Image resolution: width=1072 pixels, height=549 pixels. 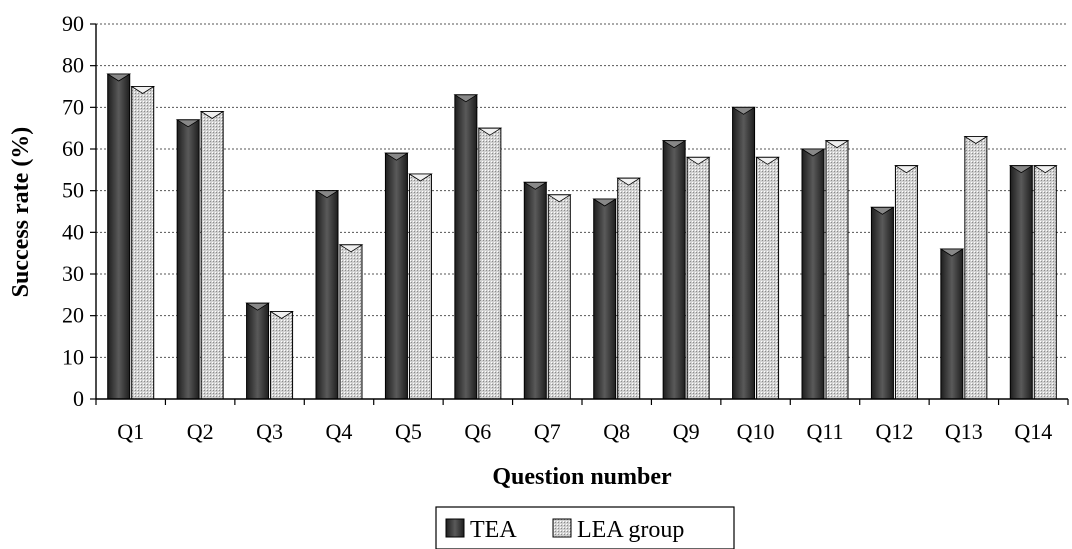 I want to click on legend: TEA LEA group, so click(x=585, y=527).